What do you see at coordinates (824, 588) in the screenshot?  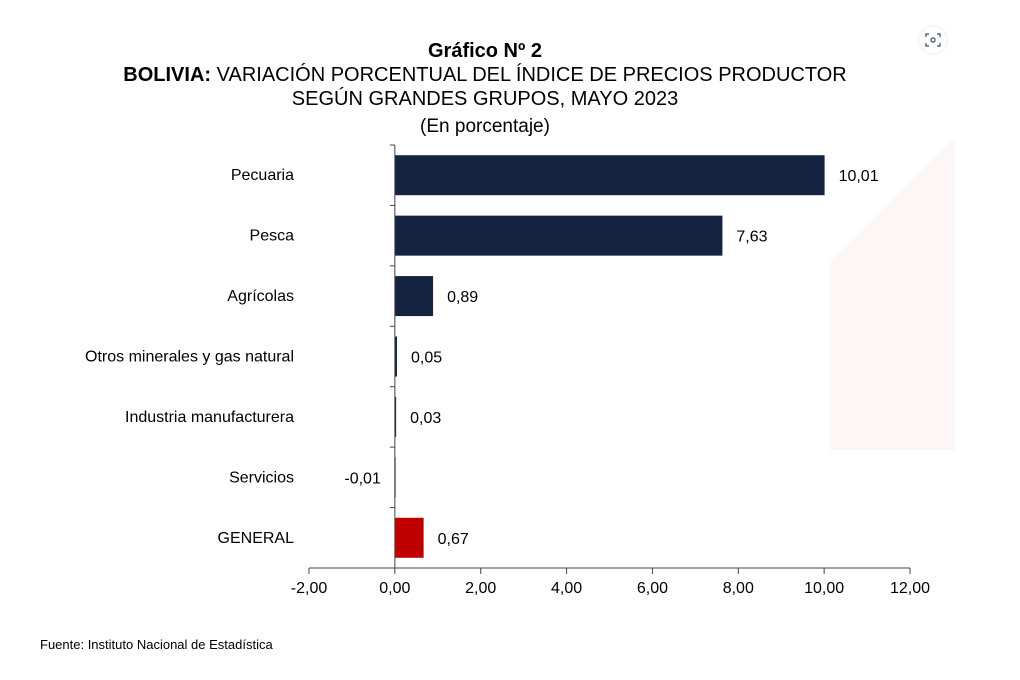 I see `x-tick-label: 10,00` at bounding box center [824, 588].